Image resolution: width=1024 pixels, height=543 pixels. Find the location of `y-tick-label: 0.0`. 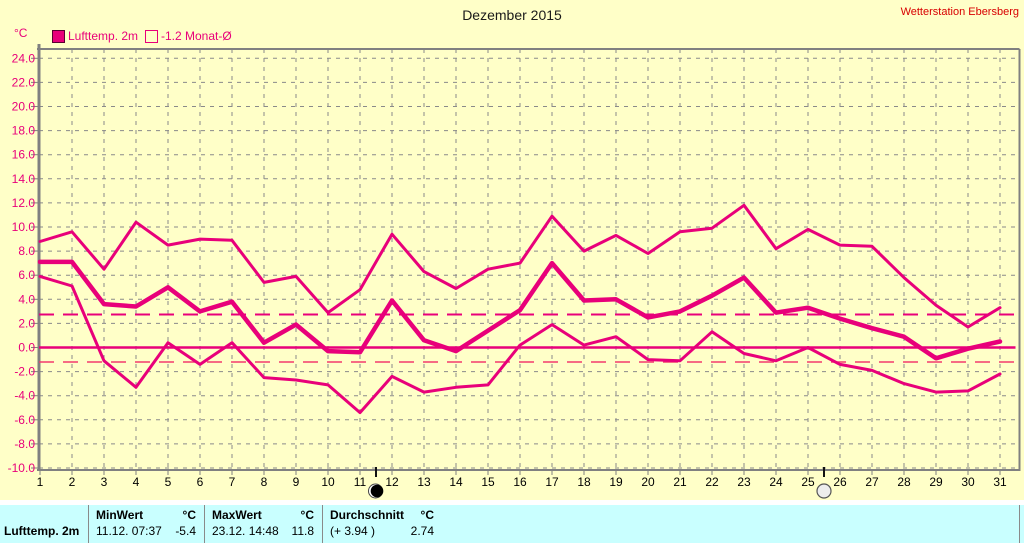

y-tick-label: 0.0 is located at coordinates (26, 348).